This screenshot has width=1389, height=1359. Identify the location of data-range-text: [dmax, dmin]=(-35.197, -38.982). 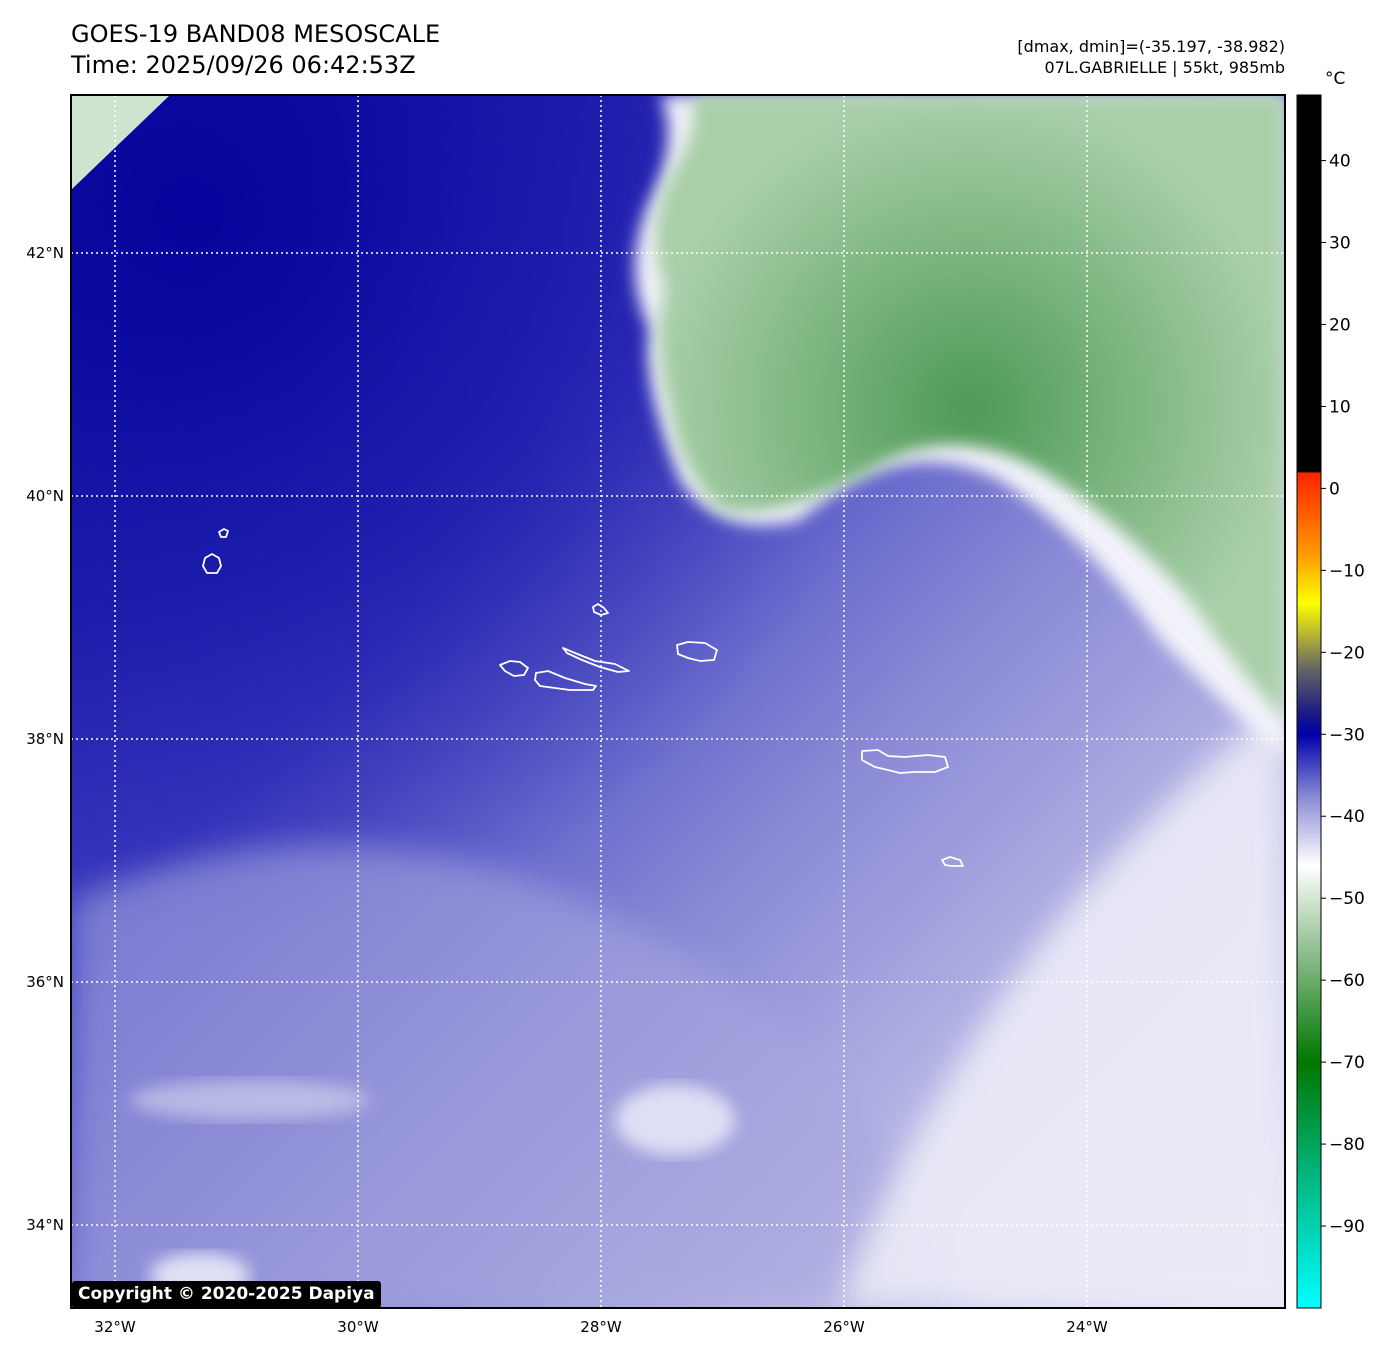
(1151, 46).